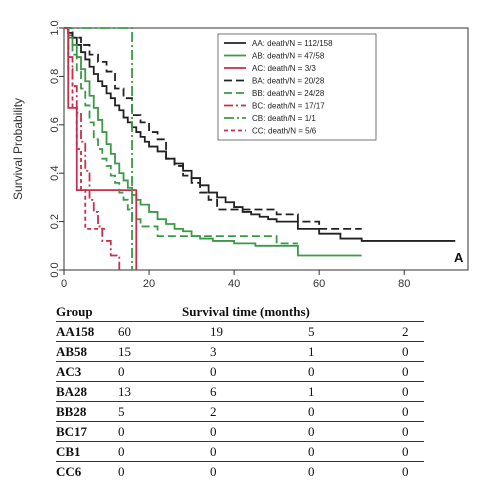  What do you see at coordinates (55, 221) in the screenshot?
I see `y-tick-label: 0.2` at bounding box center [55, 221].